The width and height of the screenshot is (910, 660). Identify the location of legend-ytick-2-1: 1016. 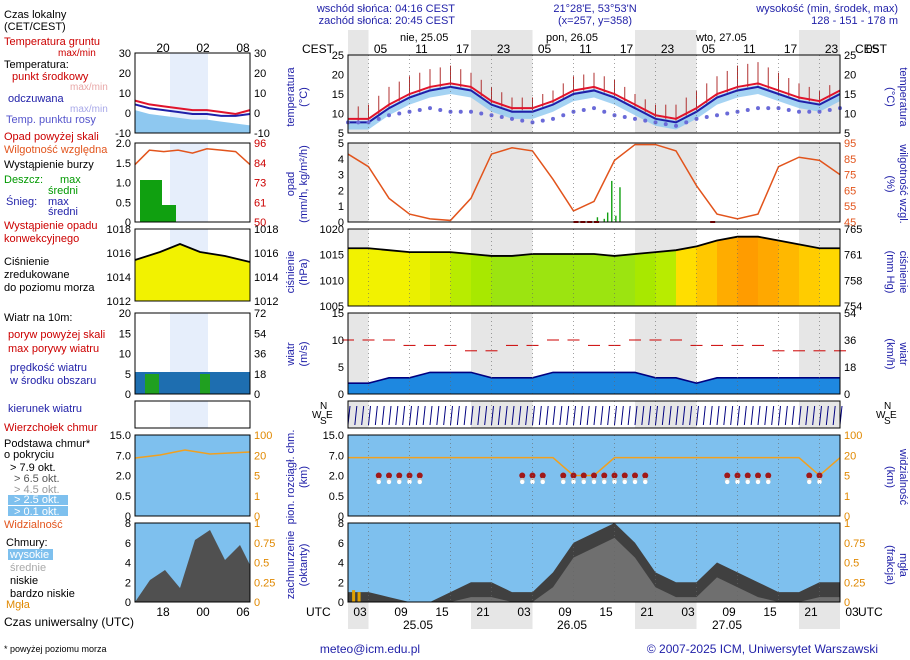
(119, 254).